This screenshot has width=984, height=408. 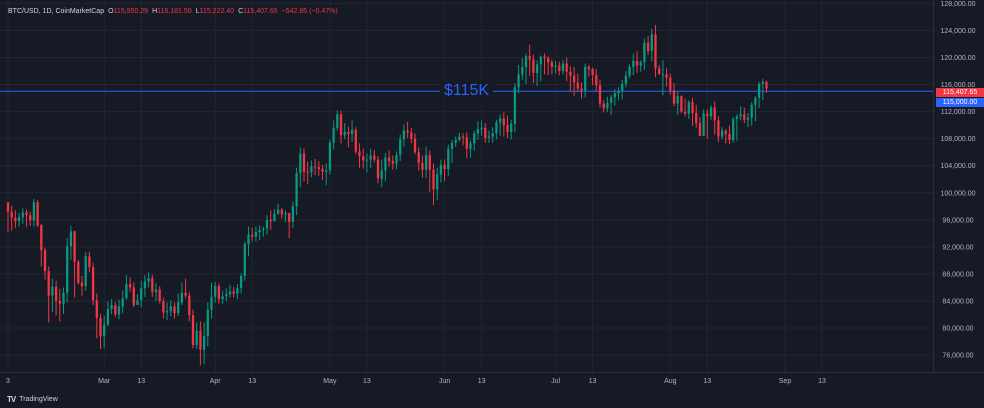 I want to click on tradingview-logo: TV TradingView, so click(x=32, y=399).